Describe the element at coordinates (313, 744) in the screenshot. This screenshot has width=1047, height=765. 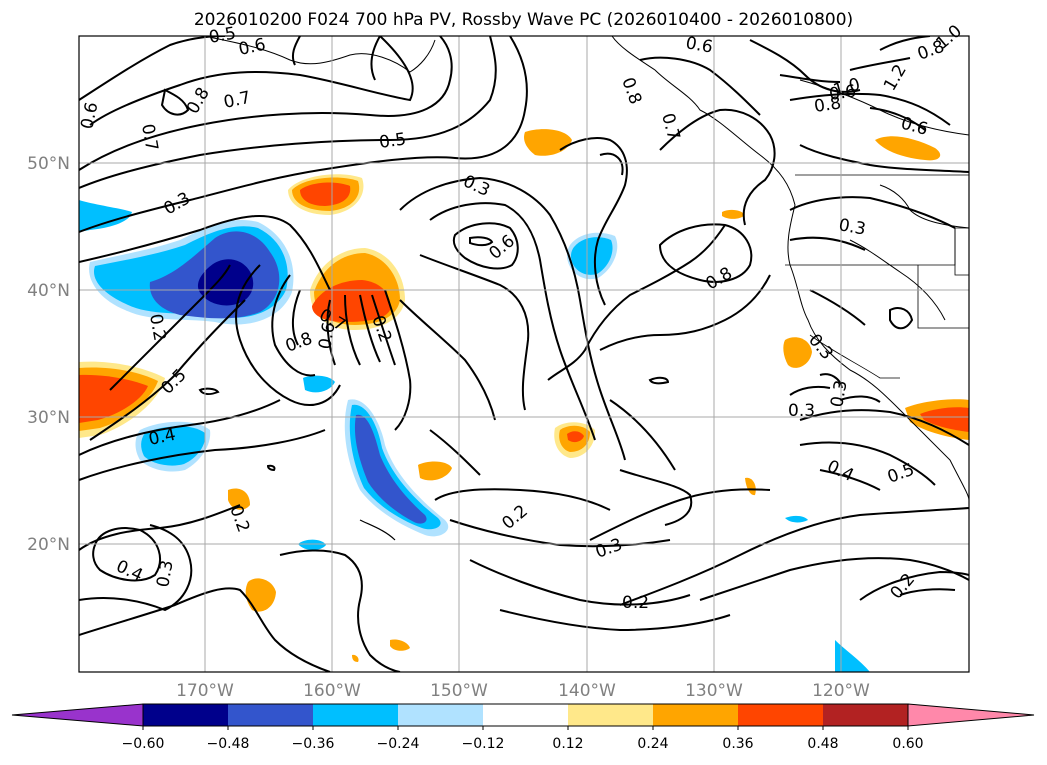
I see `colorbar-tick-label: −0.36` at that location.